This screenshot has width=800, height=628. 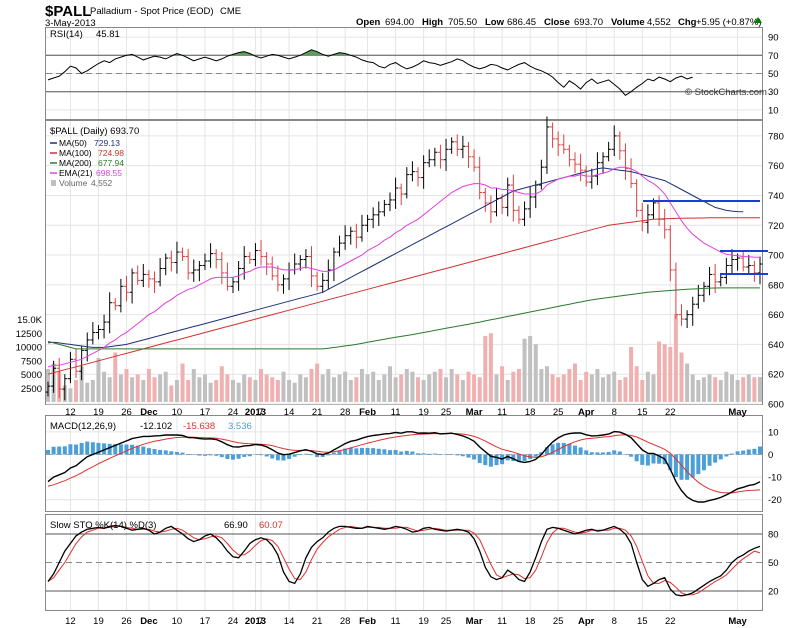 What do you see at coordinates (233, 621) in the screenshot?
I see `x-tick-label: 24` at bounding box center [233, 621].